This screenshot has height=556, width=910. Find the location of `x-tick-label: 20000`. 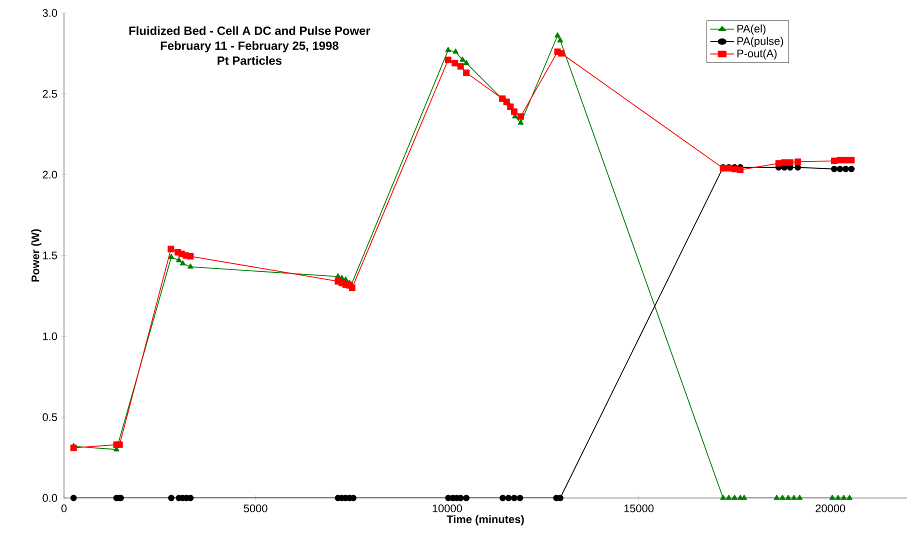

x-tick-label: 20000 is located at coordinates (831, 508).